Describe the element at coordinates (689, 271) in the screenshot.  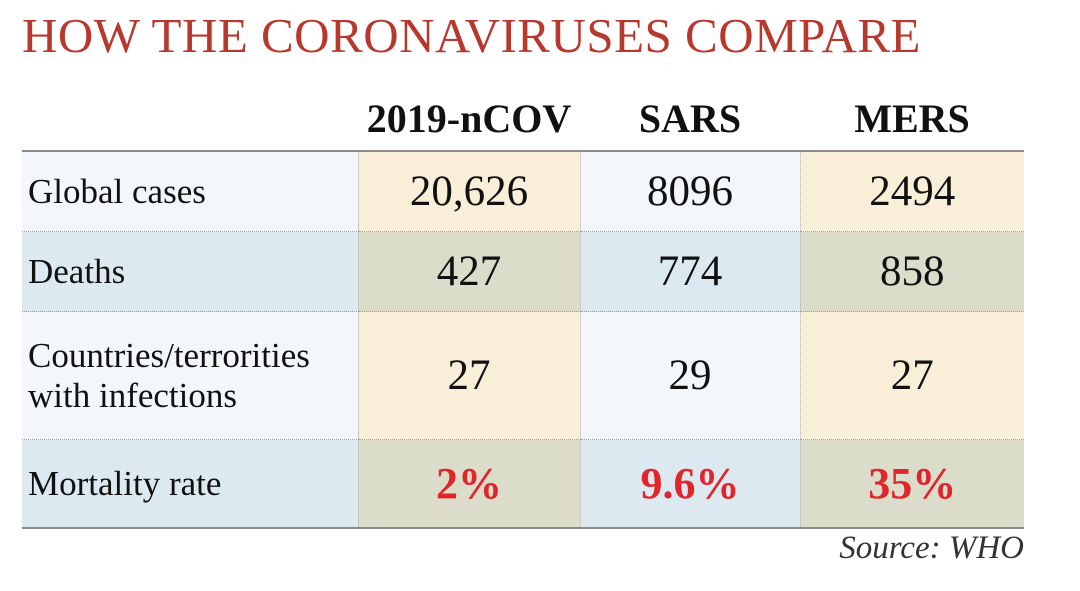
I see `cell-deaths-sars: 774` at that location.